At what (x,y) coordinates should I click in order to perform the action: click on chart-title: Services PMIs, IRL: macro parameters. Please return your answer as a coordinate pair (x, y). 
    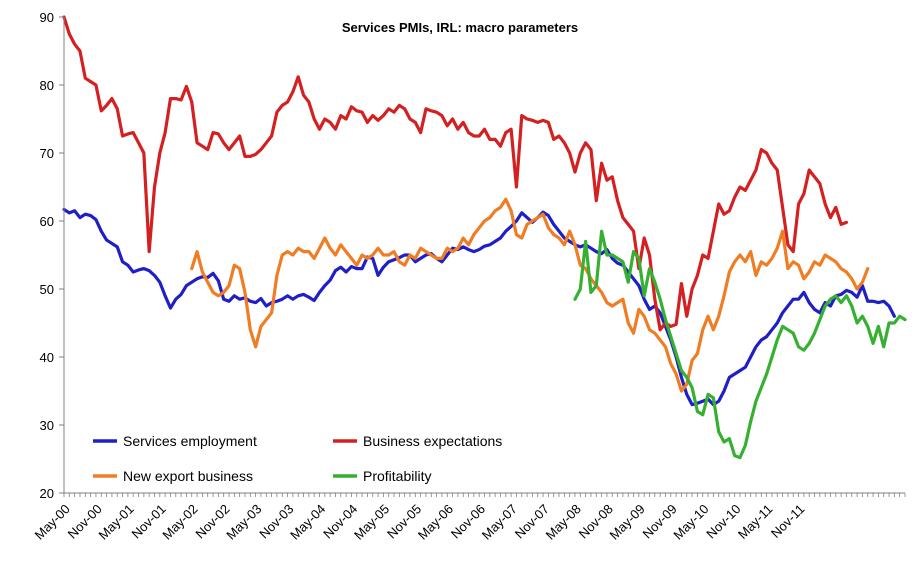
    Looking at the image, I should click on (460, 27).